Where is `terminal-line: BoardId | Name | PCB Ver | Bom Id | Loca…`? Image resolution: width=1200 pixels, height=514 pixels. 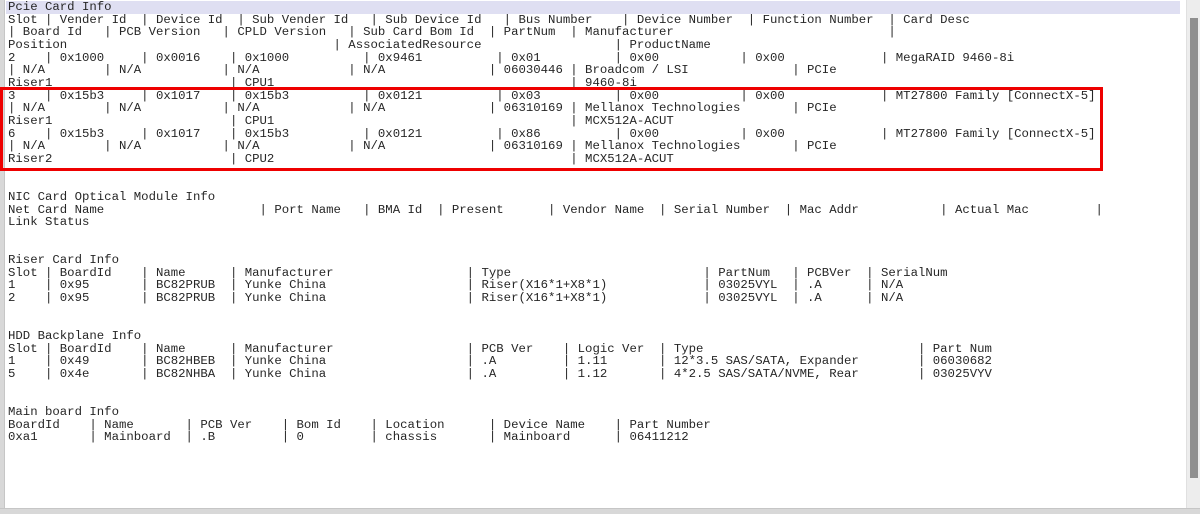 terminal-line: BoardId | Name | PCB Ver | Bom Id | Loca… is located at coordinates (359, 424).